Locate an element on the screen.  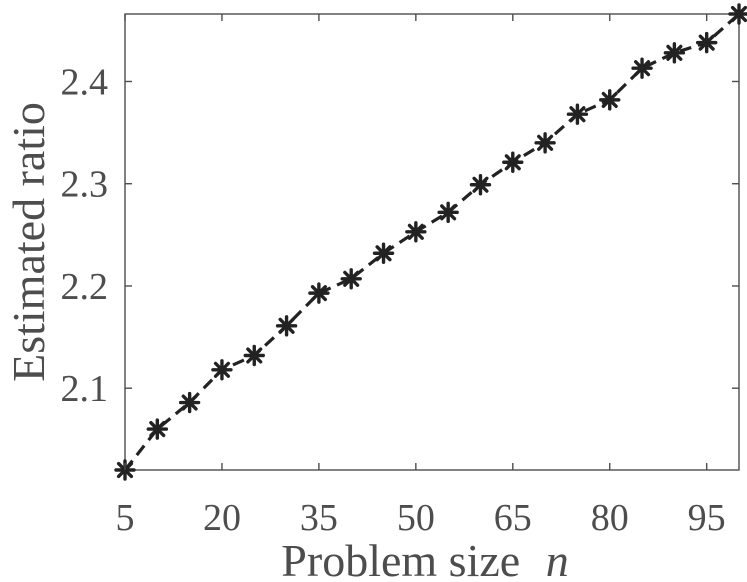
x-axis-title: Problem size n is located at coordinates (424, 558).